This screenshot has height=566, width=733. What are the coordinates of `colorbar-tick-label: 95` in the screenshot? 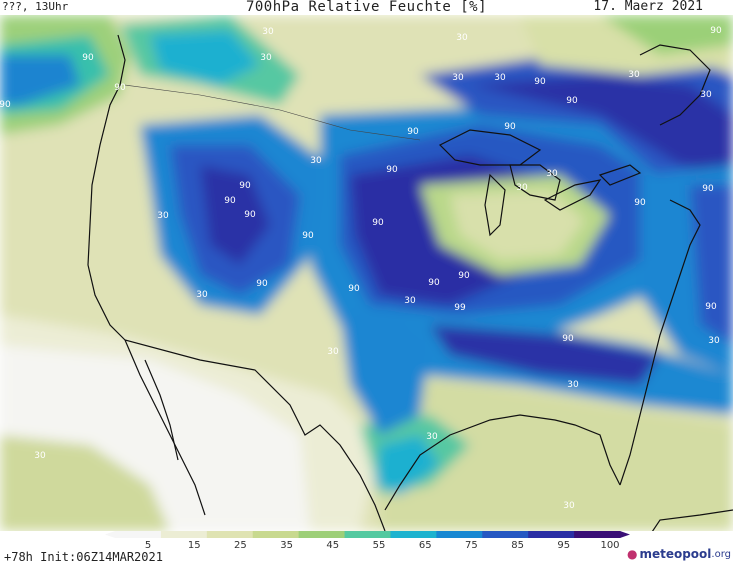 It's located at (563, 545).